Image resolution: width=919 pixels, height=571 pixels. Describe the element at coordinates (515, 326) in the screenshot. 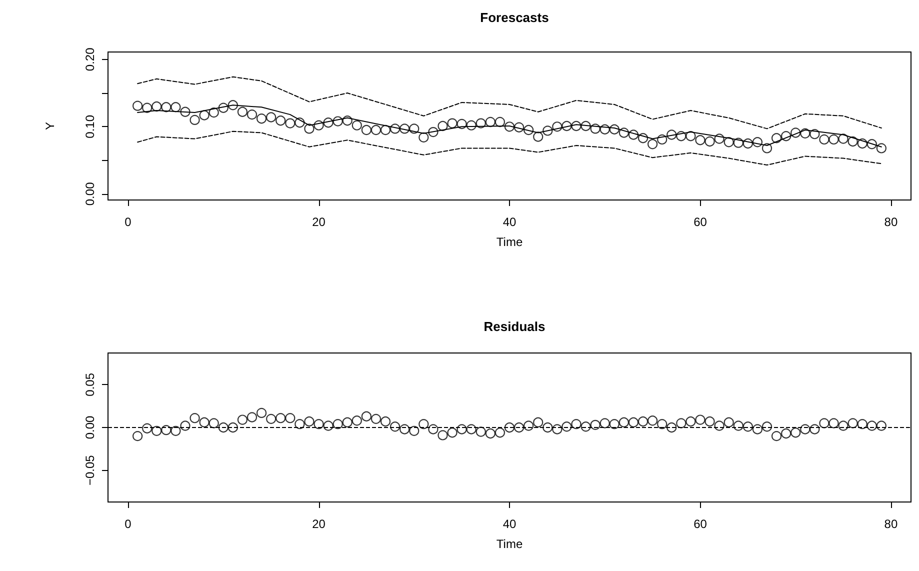

I see `chart-title: Residuals` at that location.